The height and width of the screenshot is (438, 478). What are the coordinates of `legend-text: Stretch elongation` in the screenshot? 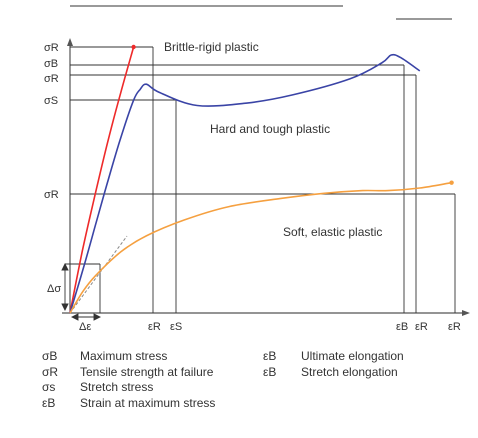 It's located at (349, 371).